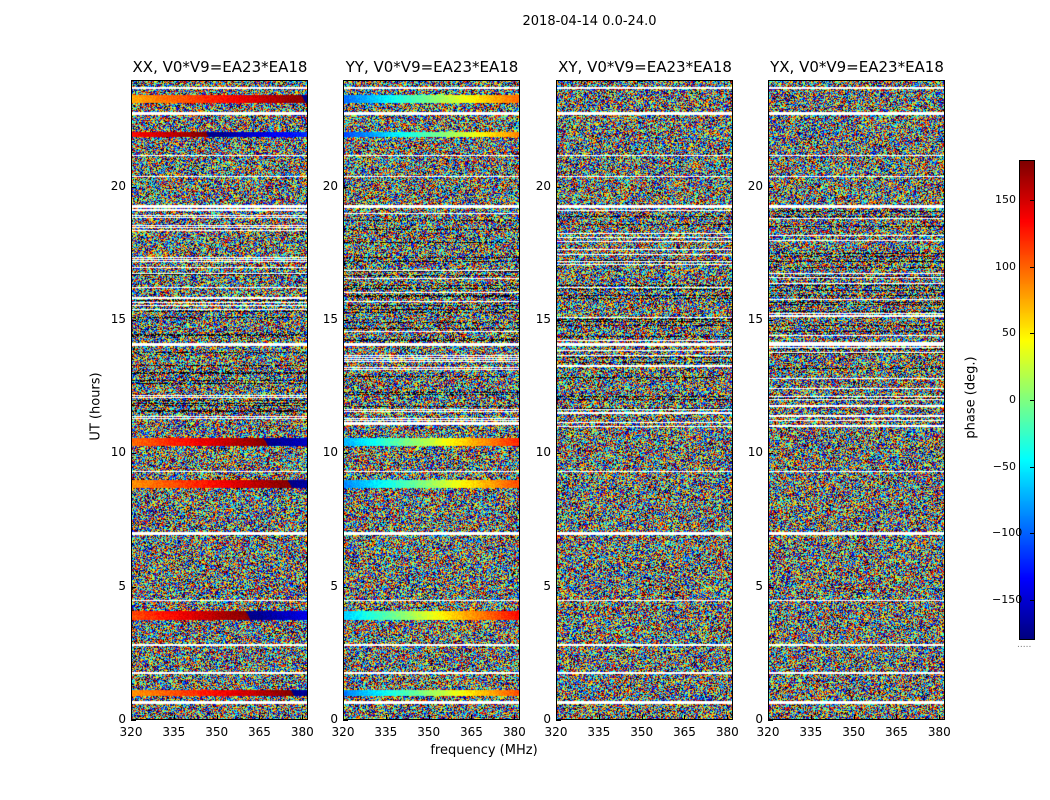 The image size is (1050, 800). I want to click on y-axis-label: UT (hours), so click(96, 406).